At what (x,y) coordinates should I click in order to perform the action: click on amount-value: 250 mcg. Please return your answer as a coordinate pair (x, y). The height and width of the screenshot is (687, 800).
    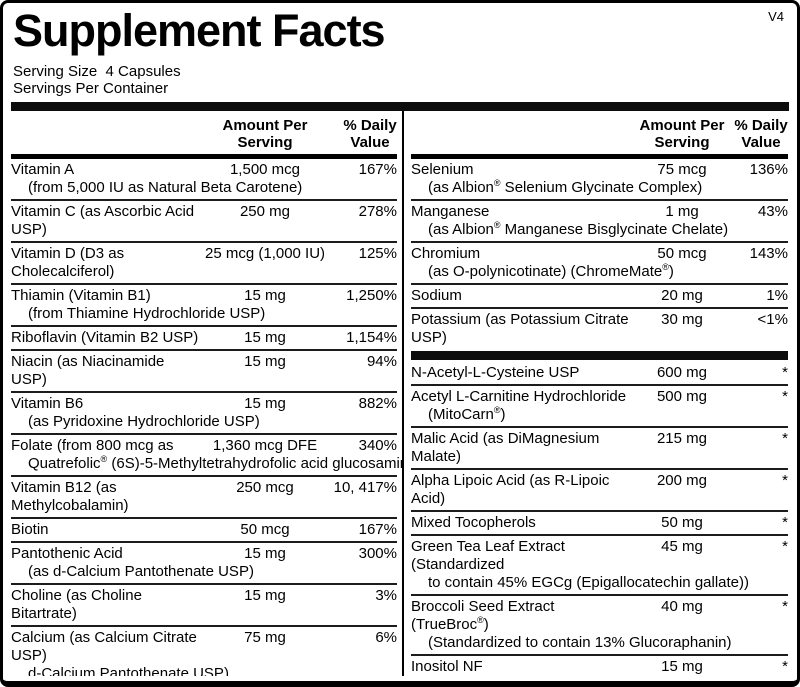
    Looking at the image, I should click on (265, 487).